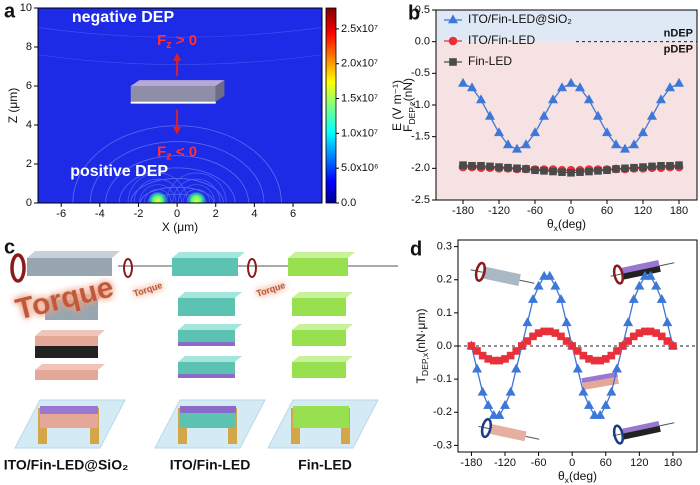 The image size is (700, 485). What do you see at coordinates (572, 352) in the screenshot?
I see `panel-d-insets` at bounding box center [572, 352].